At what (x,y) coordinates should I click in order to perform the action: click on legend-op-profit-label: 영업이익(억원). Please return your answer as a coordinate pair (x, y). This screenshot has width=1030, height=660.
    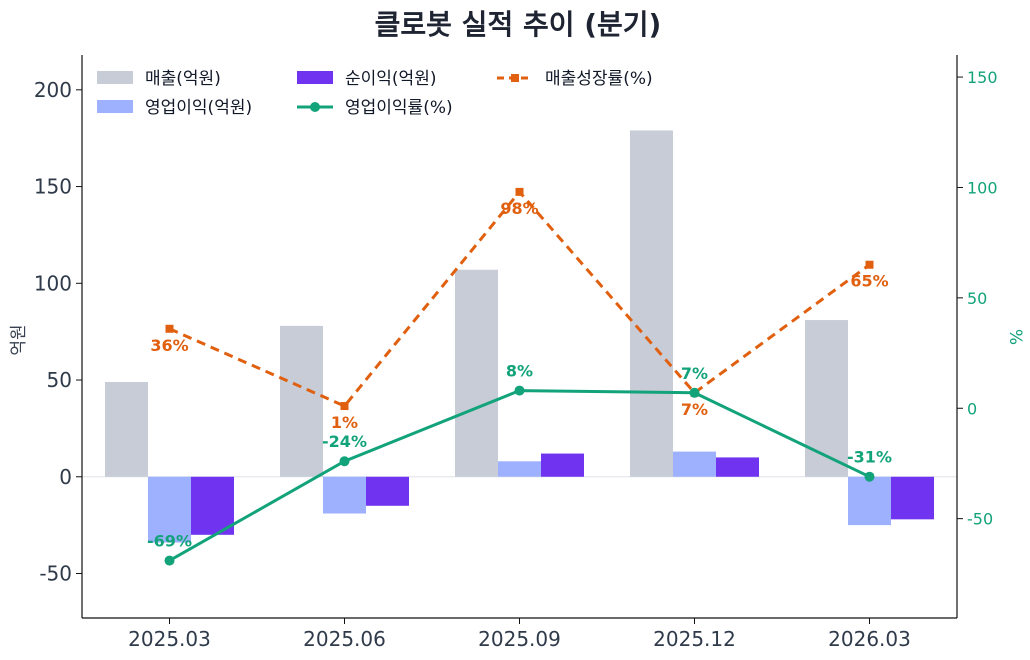
    Looking at the image, I should click on (198, 108).